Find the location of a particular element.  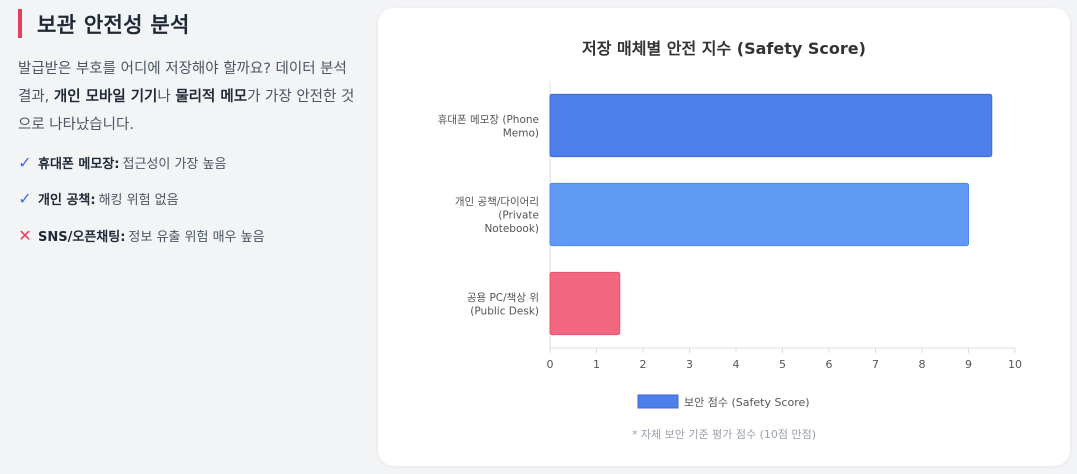

category-label: 공용 PC/책상 위 is located at coordinates (503, 297).